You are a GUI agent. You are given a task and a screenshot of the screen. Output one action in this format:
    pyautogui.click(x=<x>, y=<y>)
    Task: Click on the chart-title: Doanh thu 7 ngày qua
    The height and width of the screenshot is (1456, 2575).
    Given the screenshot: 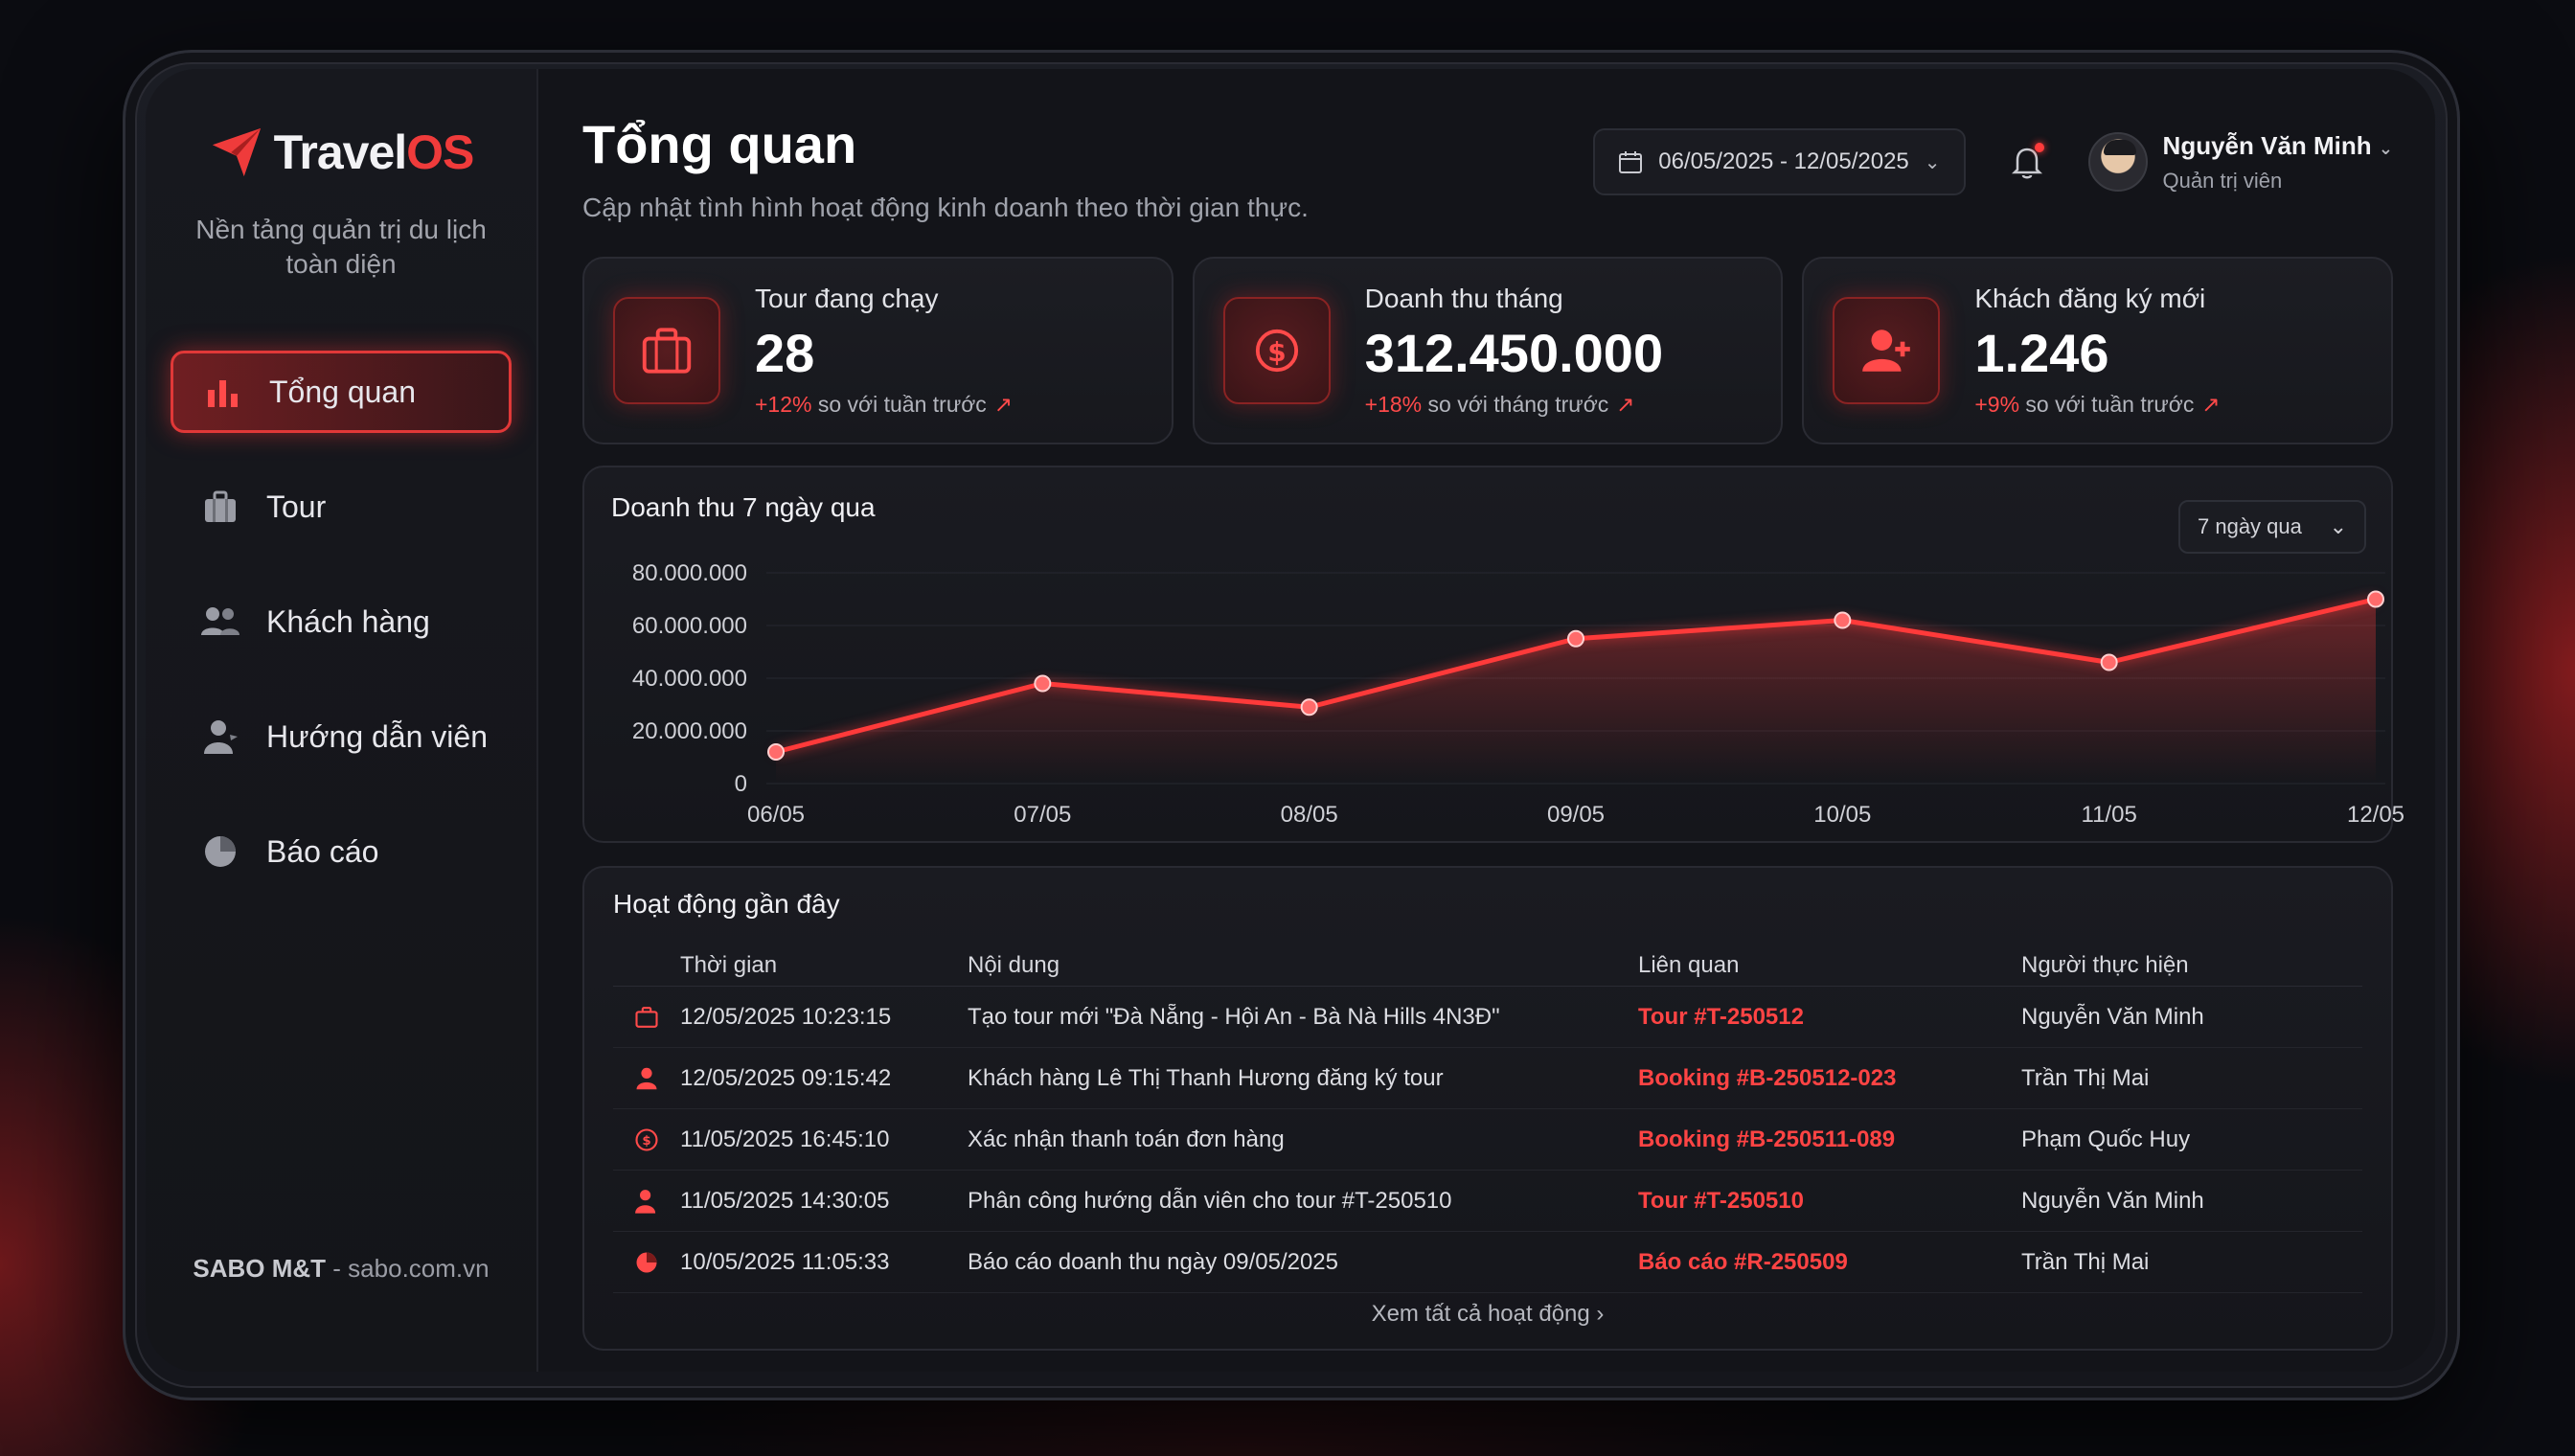 What is the action you would take?
    pyautogui.click(x=743, y=507)
    